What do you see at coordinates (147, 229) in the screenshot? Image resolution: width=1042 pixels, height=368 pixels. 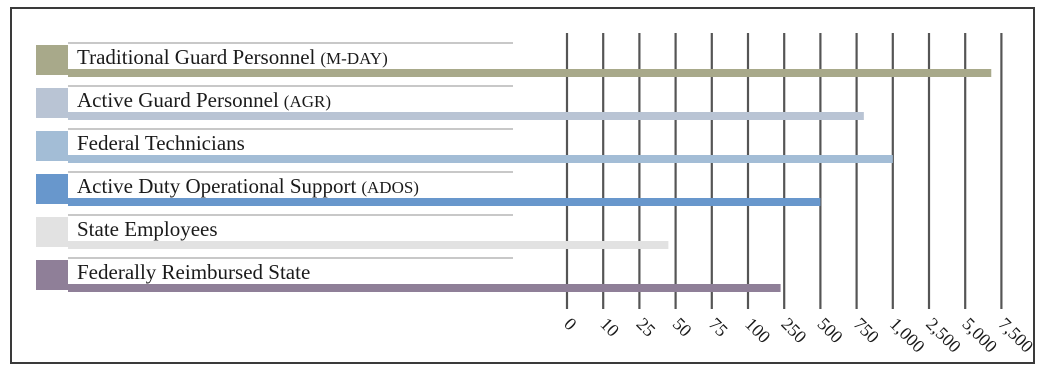 I see `category-label: State Employees` at bounding box center [147, 229].